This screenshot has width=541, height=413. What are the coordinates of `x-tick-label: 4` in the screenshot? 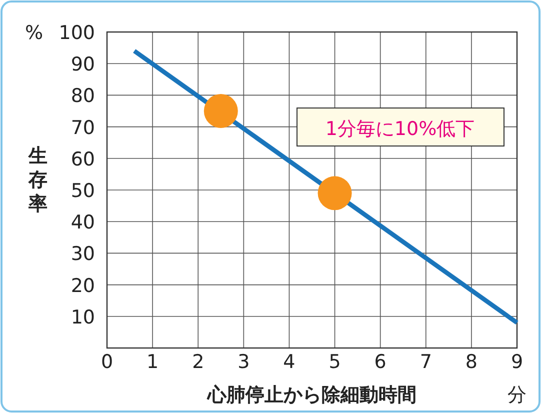 It's located at (289, 362).